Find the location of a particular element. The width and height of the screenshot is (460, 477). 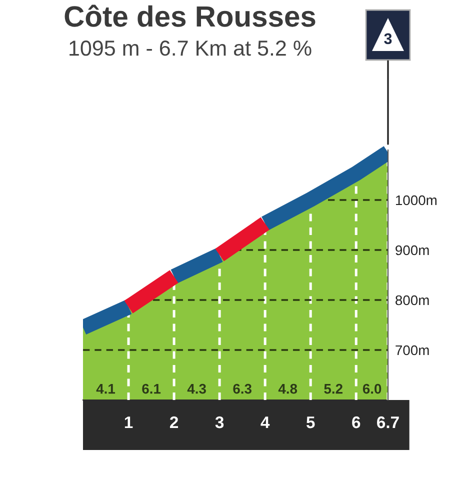

annotation: 6.3 is located at coordinates (242, 389).